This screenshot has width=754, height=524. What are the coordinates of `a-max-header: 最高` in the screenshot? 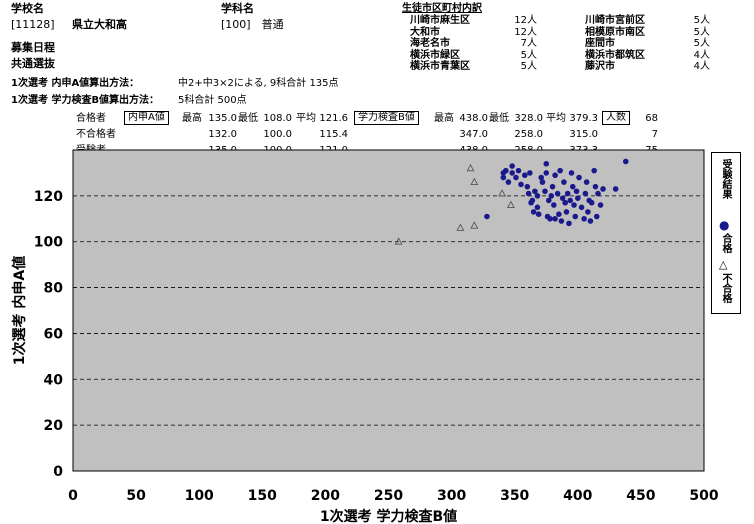 It's located at (192, 118).